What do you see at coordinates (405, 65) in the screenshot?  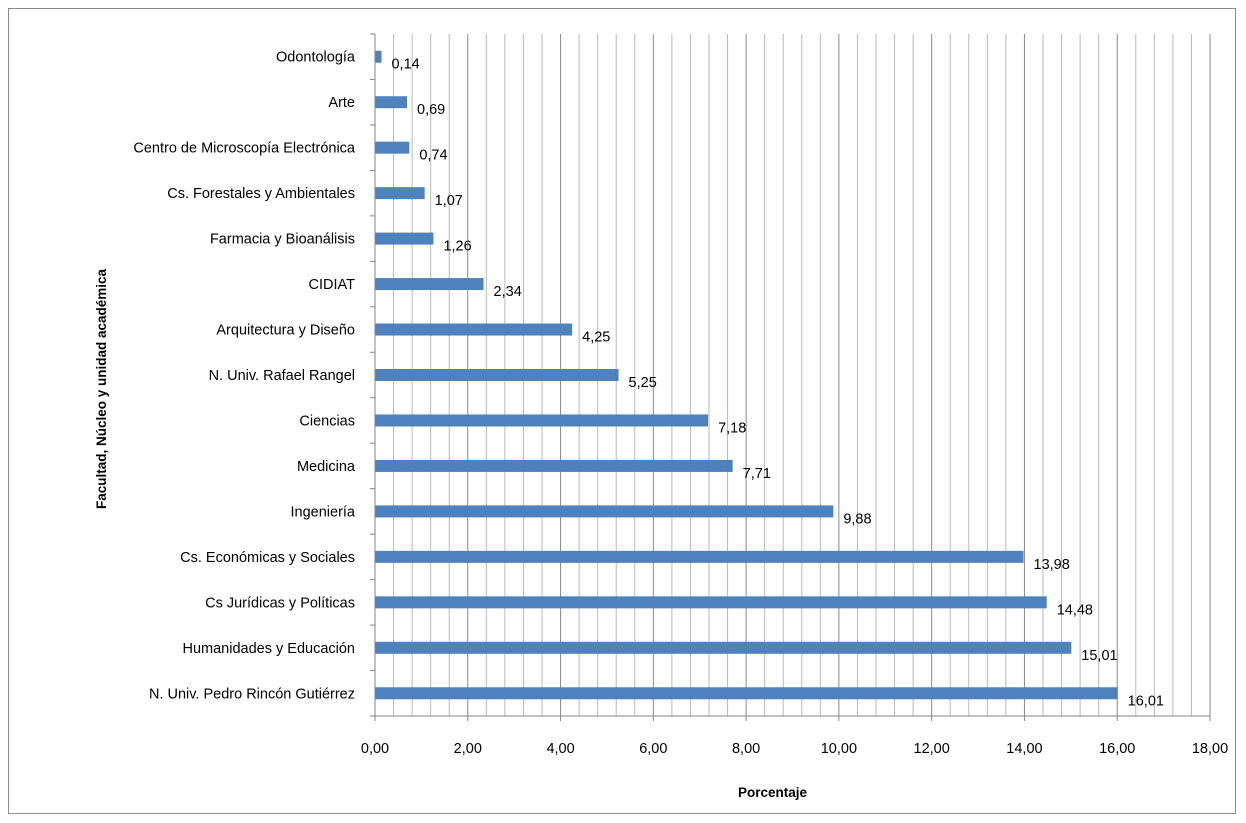 I see `data-label: 0,14` at bounding box center [405, 65].